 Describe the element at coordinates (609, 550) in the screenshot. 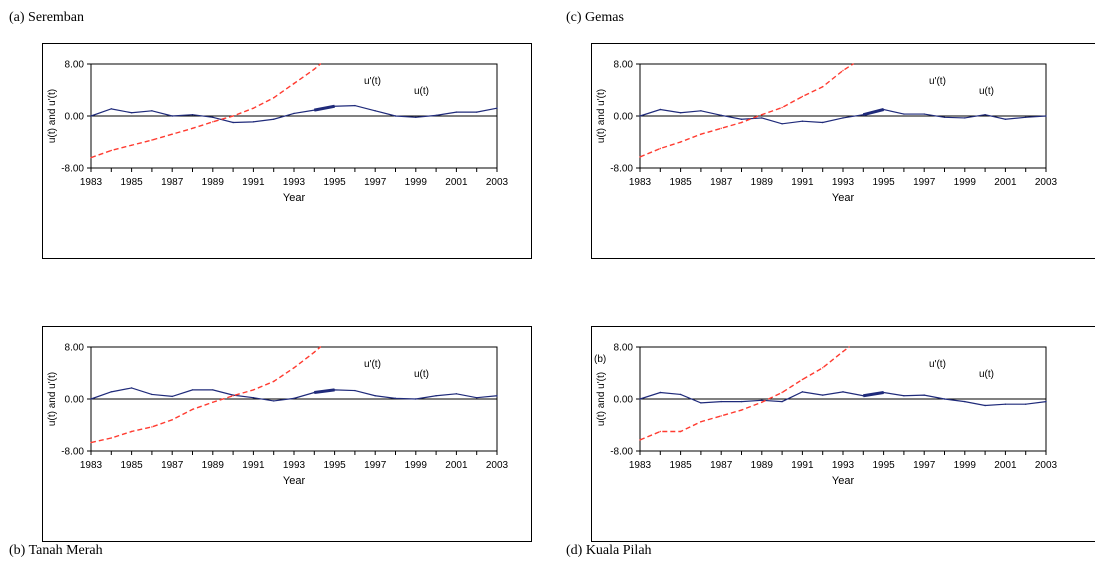

I see `caption-kuala-pilah: (d) Kuala Pilah` at that location.